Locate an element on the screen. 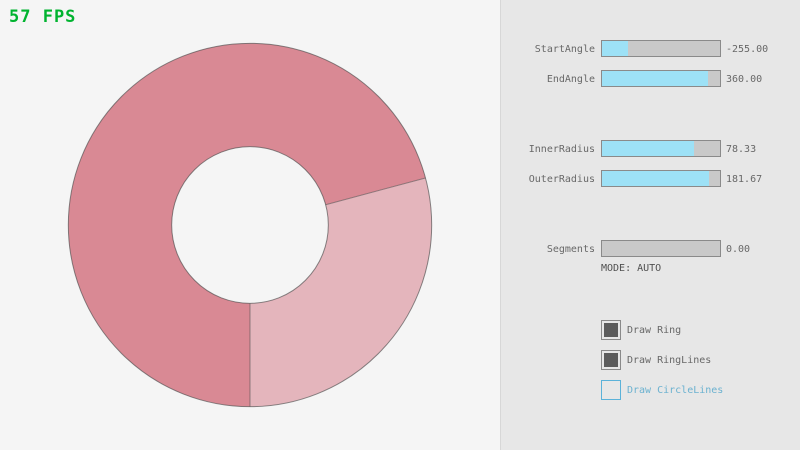 Image resolution: width=800 pixels, height=450 pixels. startangle-slider-row: StartAngle -255.00 is located at coordinates (650, 48).